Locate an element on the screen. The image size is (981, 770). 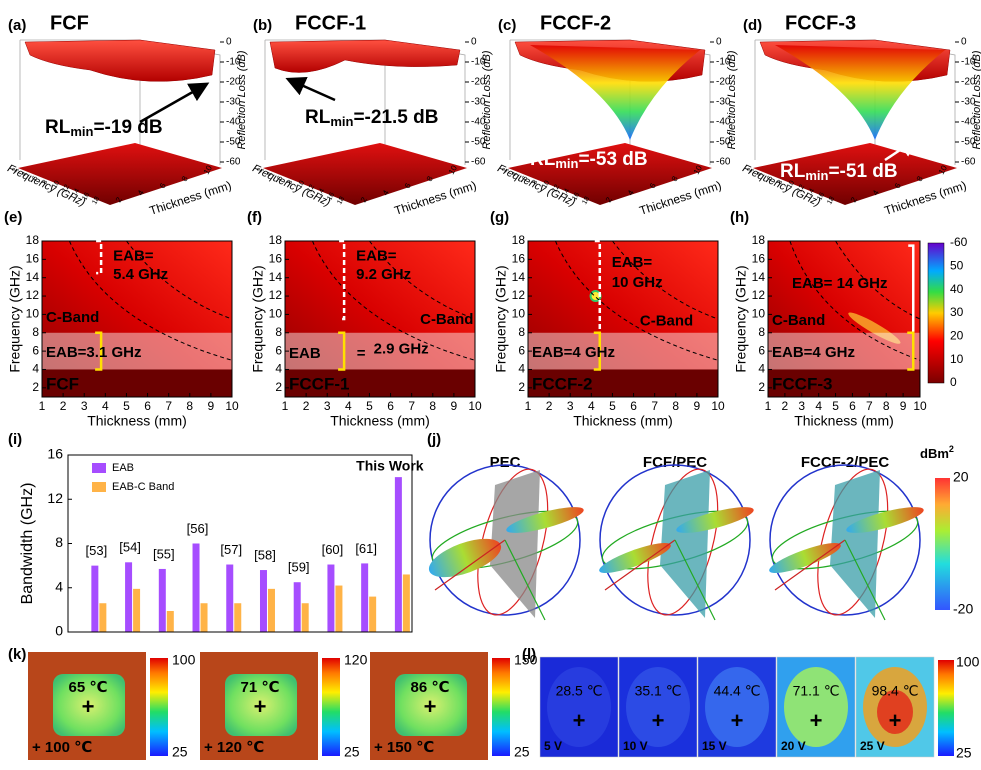
plate is located at coordinates (685, 544).